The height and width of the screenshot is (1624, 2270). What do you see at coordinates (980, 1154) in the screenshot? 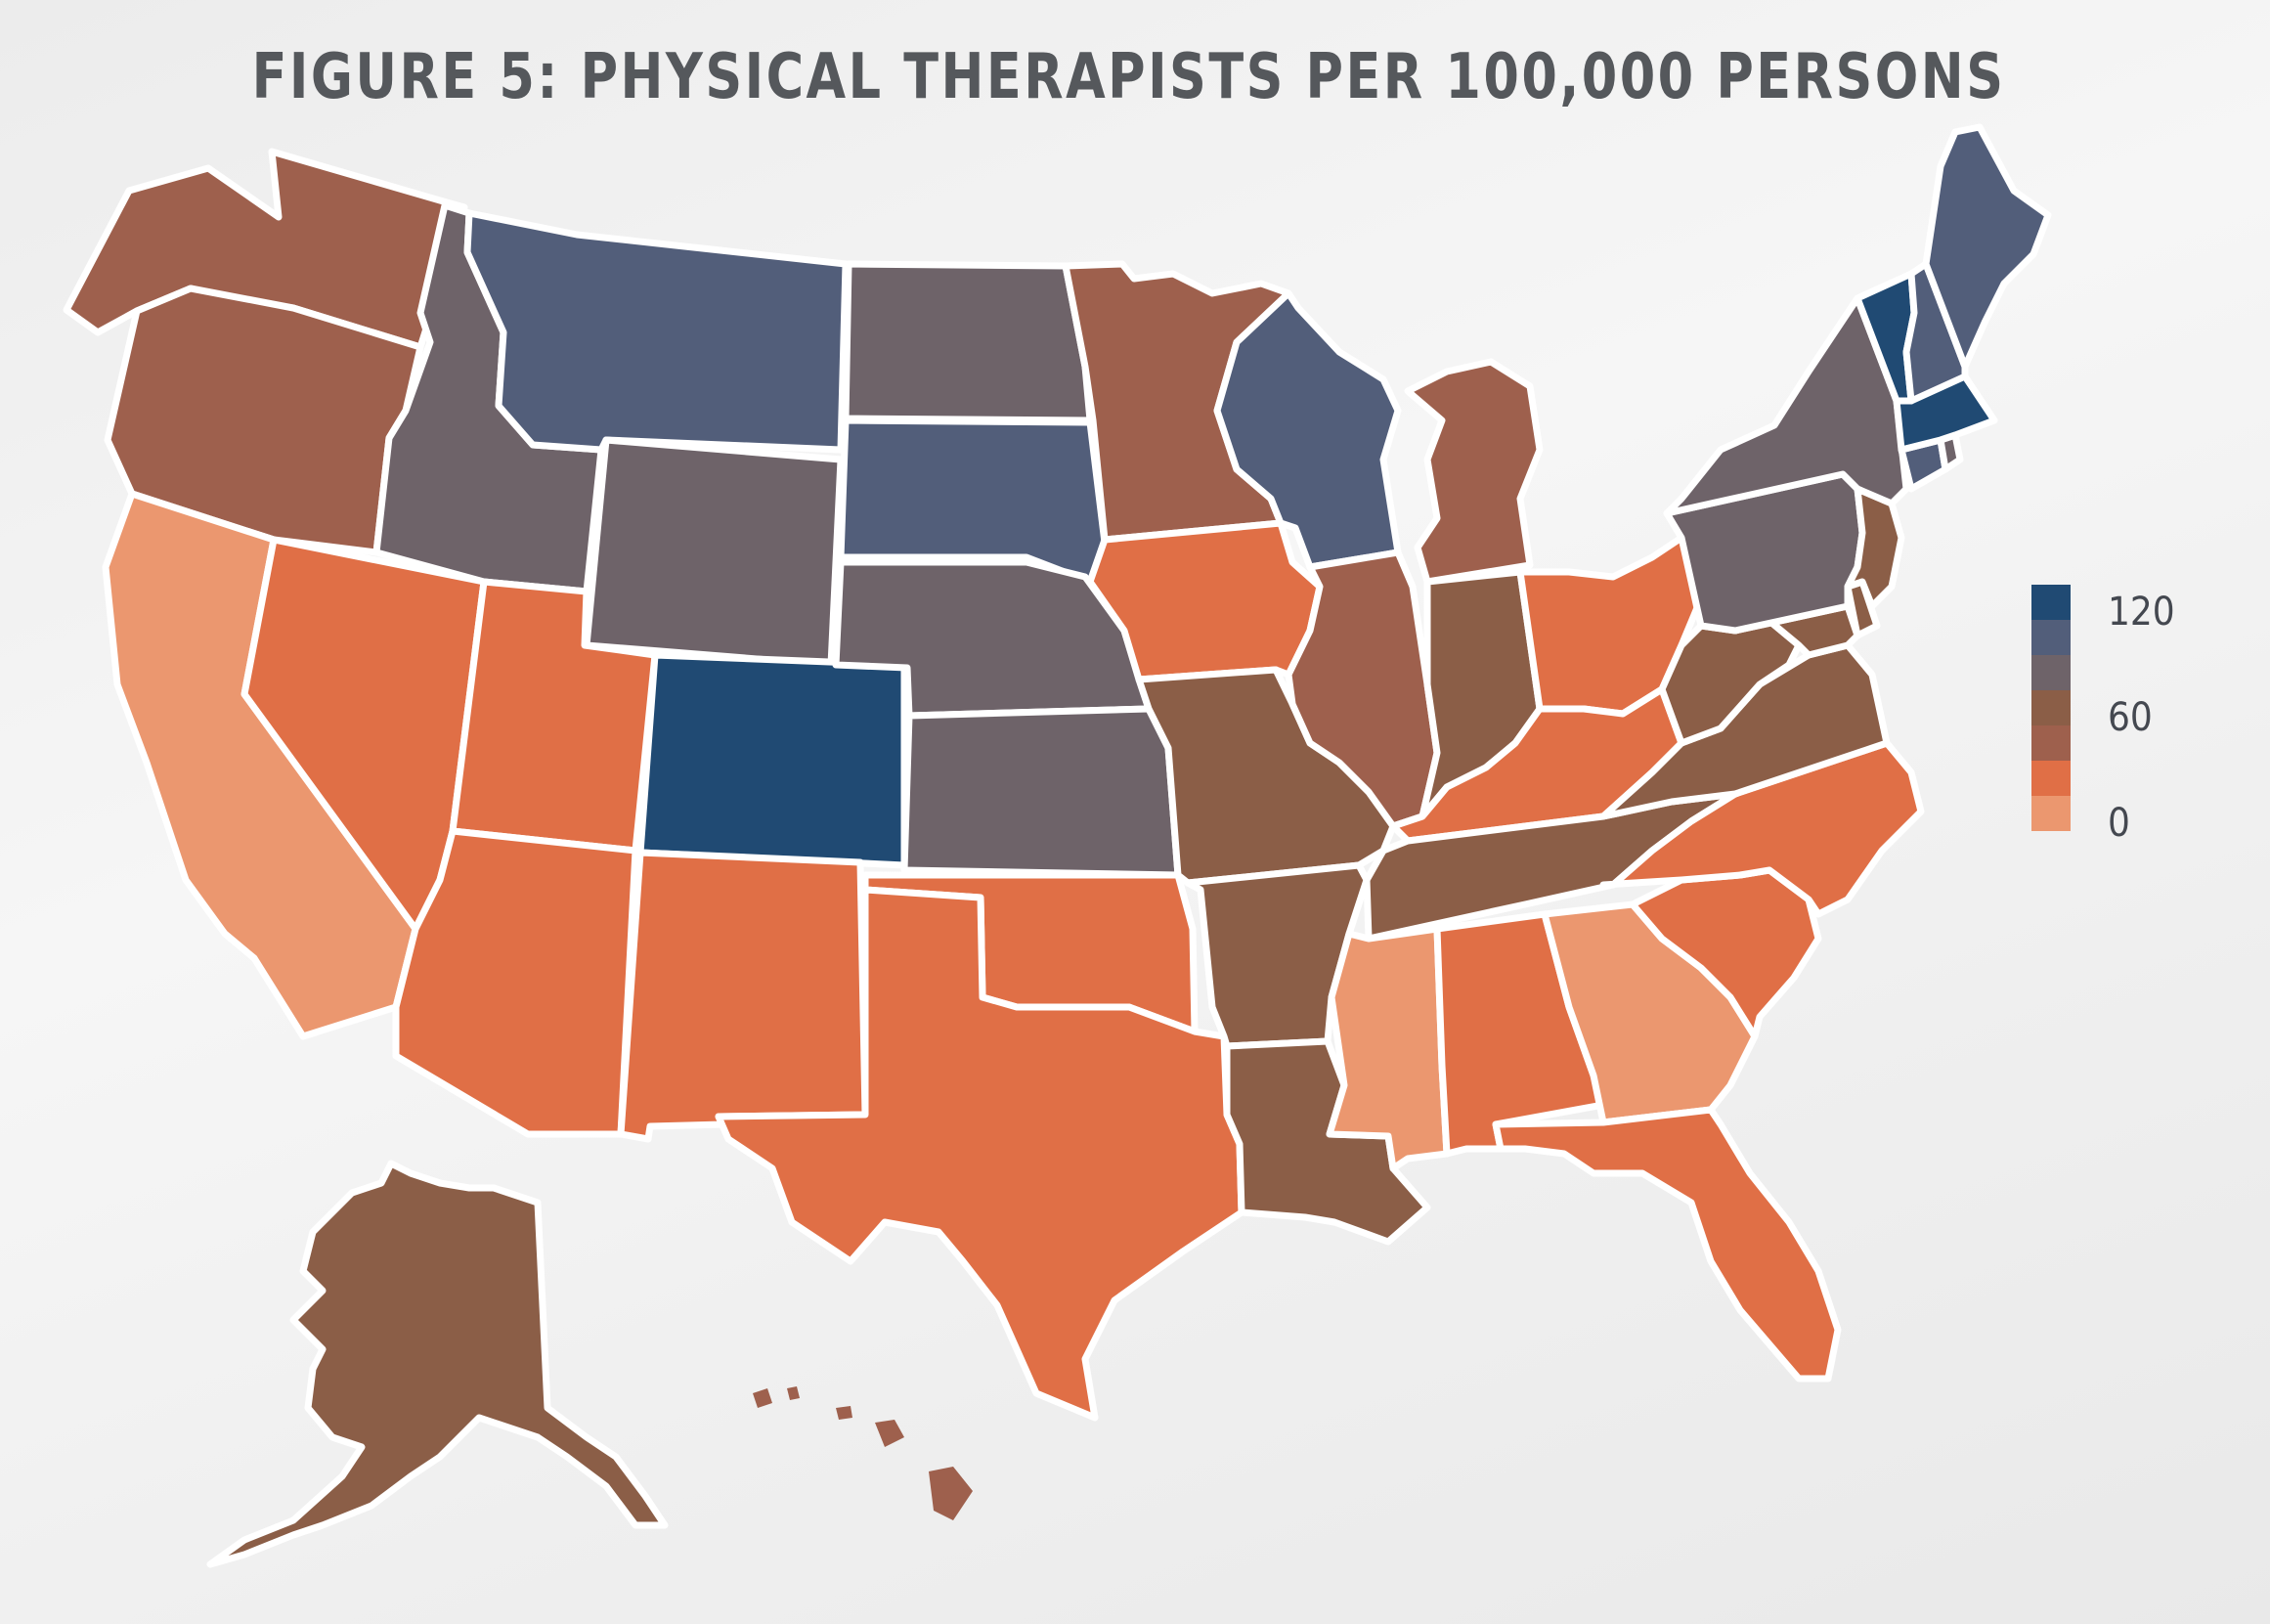
I see `state-texas` at bounding box center [980, 1154].